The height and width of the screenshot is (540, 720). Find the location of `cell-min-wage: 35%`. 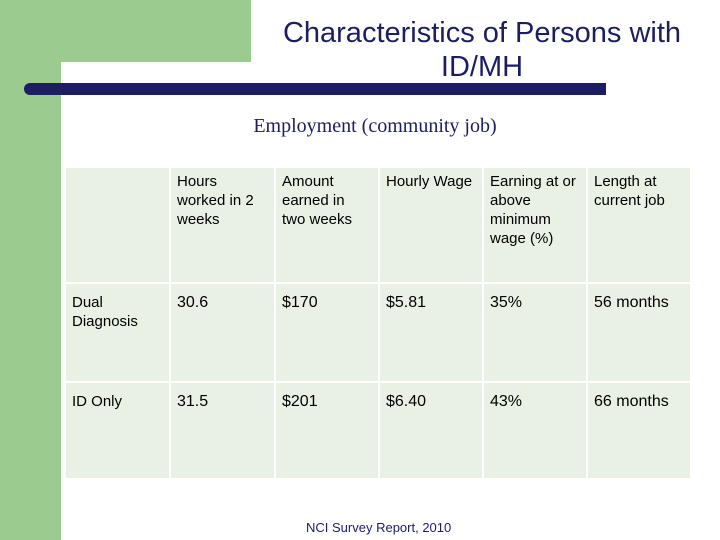

cell-min-wage: 35% is located at coordinates (534, 331).